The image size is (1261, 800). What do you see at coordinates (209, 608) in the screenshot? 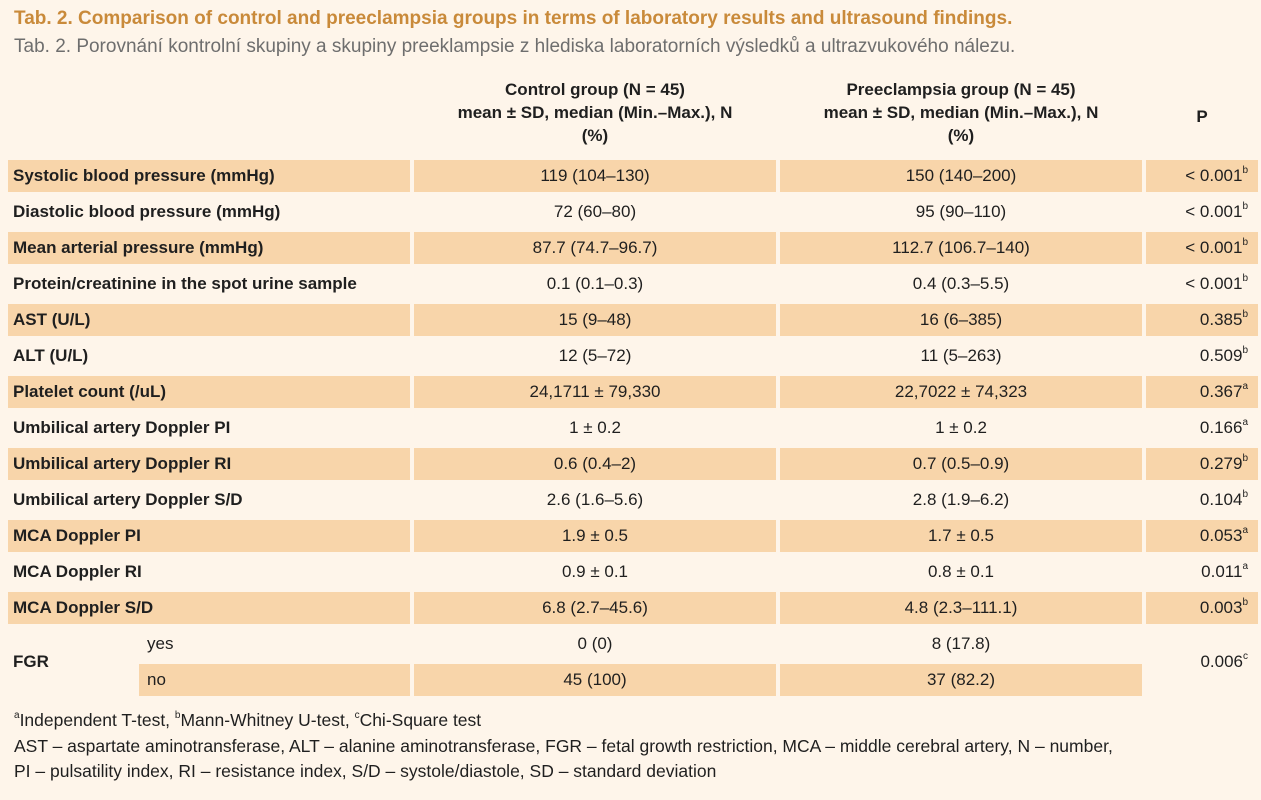
I see `row-label: MCA Doppler S/D` at bounding box center [209, 608].